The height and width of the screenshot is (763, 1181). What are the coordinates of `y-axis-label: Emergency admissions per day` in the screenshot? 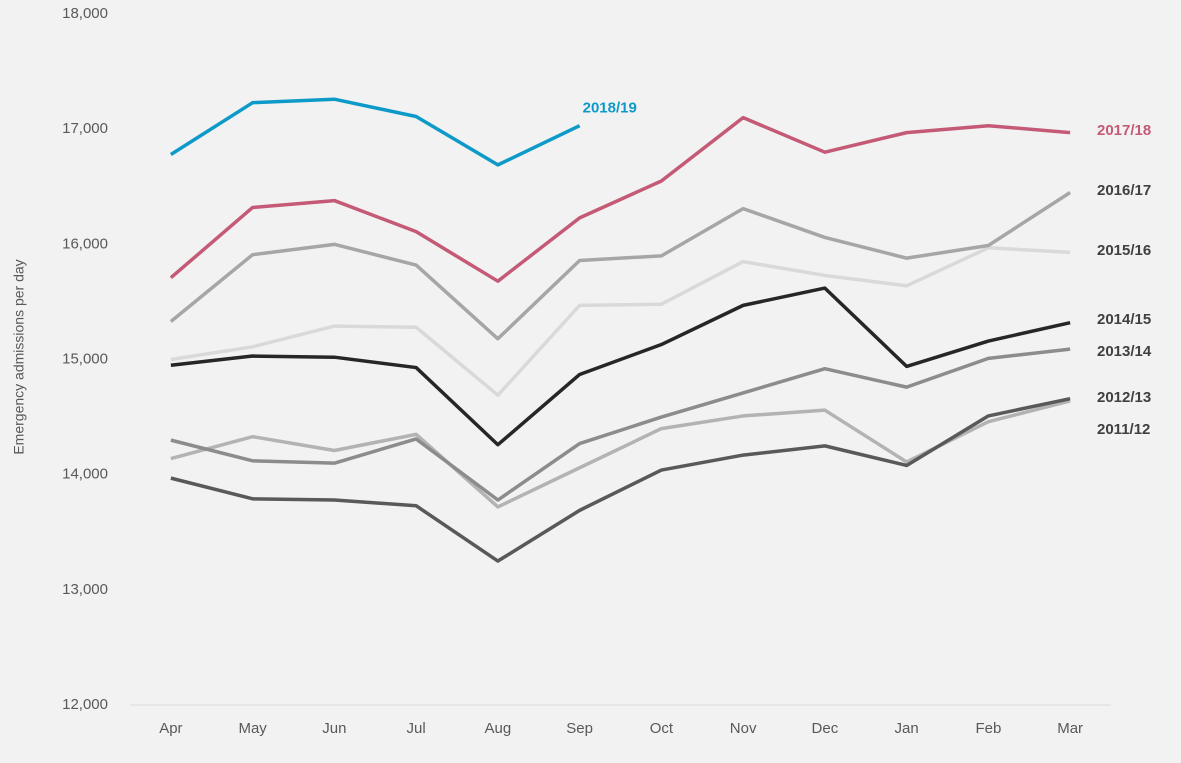 It's located at (19, 356).